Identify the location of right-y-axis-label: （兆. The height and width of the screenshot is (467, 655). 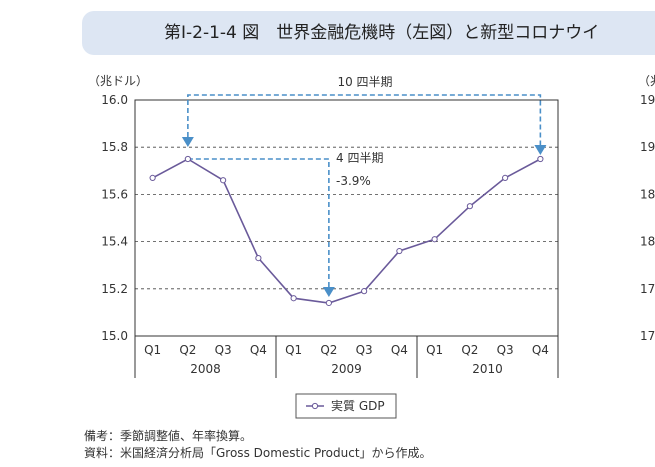
(646, 81).